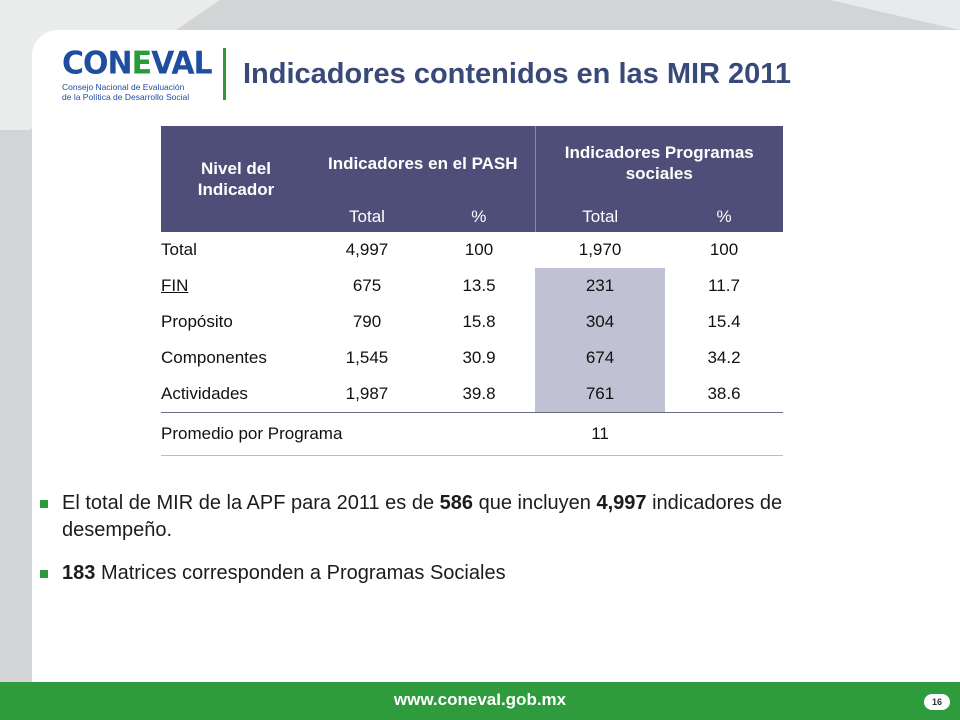 Image resolution: width=960 pixels, height=720 pixels. I want to click on cell-soc-pct: 11.7, so click(724, 285).